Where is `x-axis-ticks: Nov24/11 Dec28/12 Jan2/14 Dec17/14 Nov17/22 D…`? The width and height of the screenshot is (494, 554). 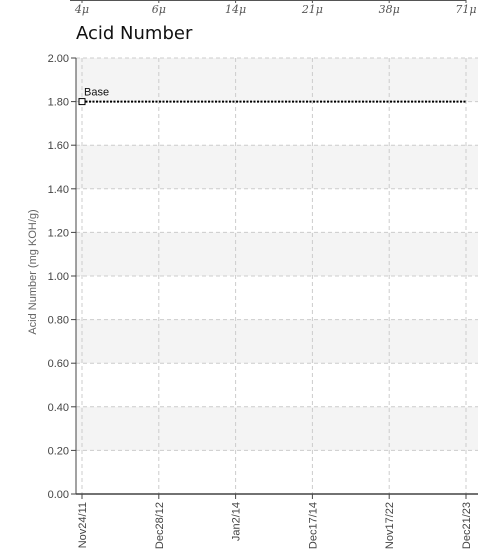 x-axis-ticks: Nov24/11 Dec28/12 Jan2/14 Dec17/14 Nov17/22 D… is located at coordinates (275, 521).